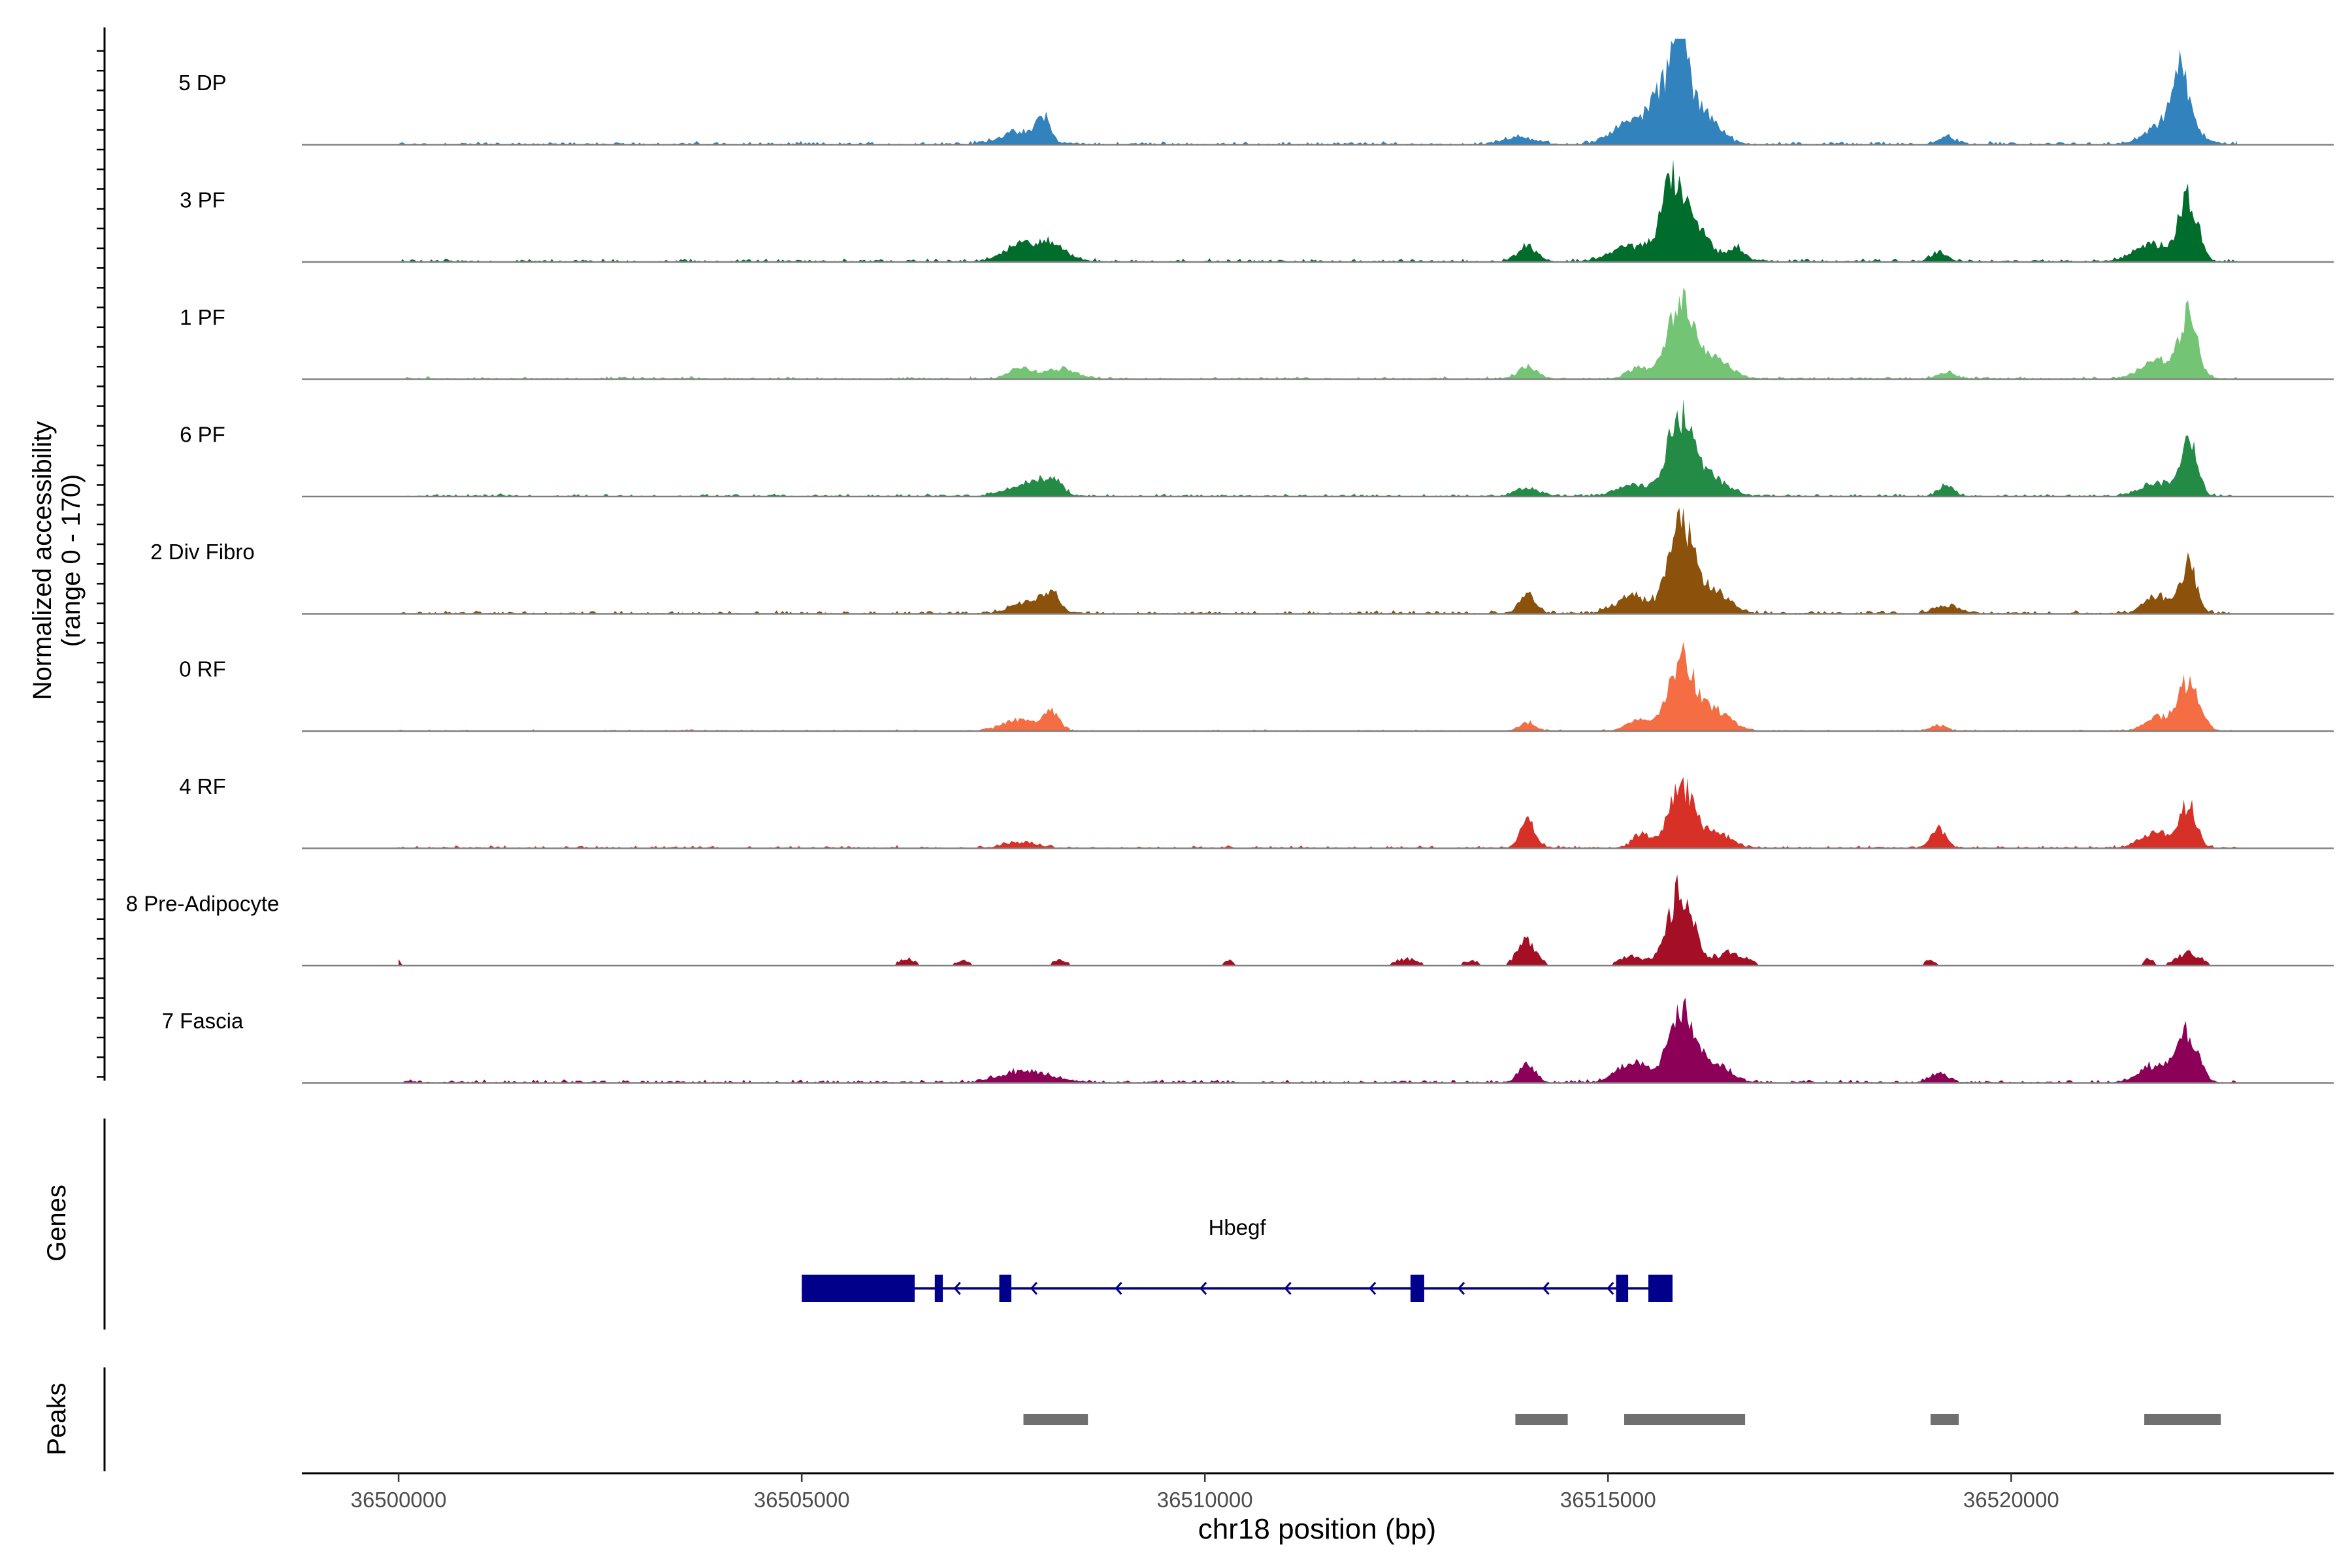  What do you see at coordinates (56, 1418) in the screenshot?
I see `peaks-panel-label: Peaks` at bounding box center [56, 1418].